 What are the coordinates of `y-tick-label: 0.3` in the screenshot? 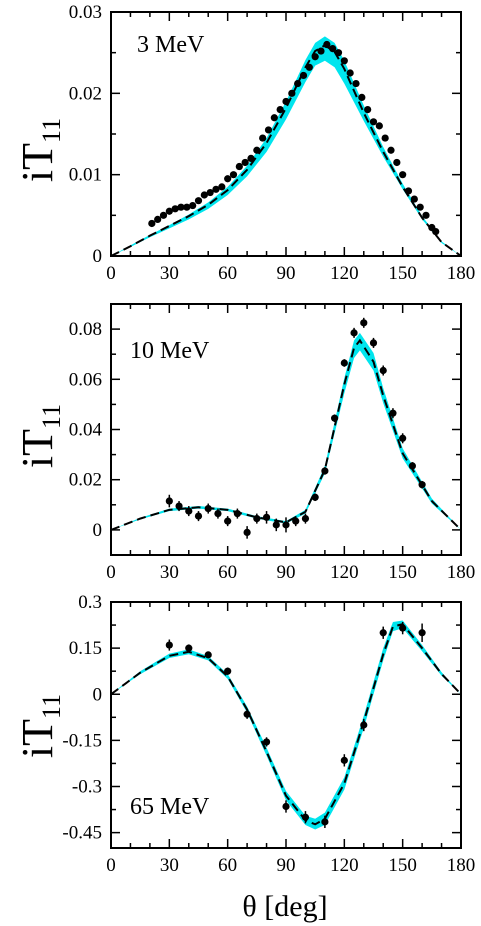 It's located at (90, 602).